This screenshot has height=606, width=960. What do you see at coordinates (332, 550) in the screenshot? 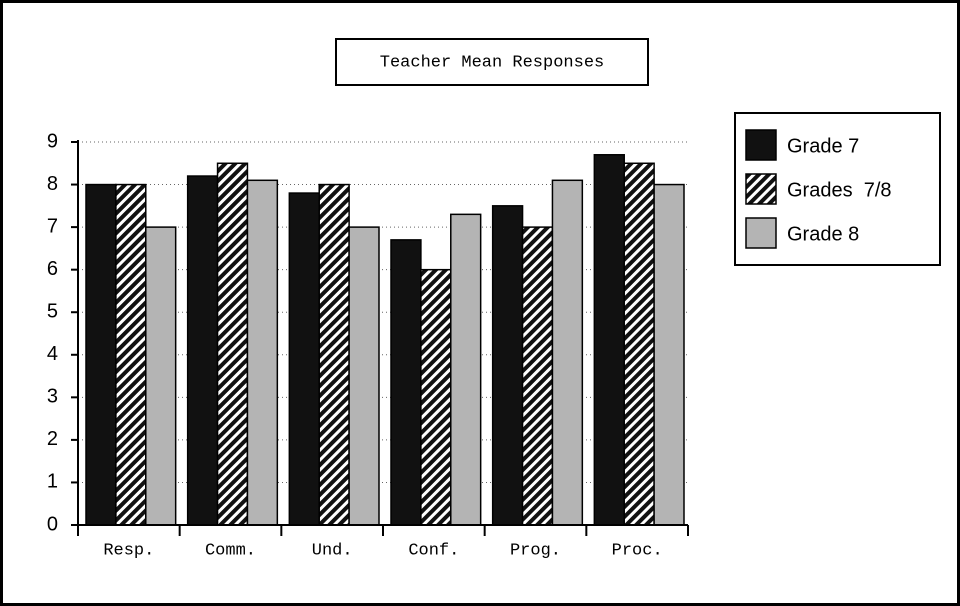
I see `x-tick-label: Und.` at bounding box center [332, 550].